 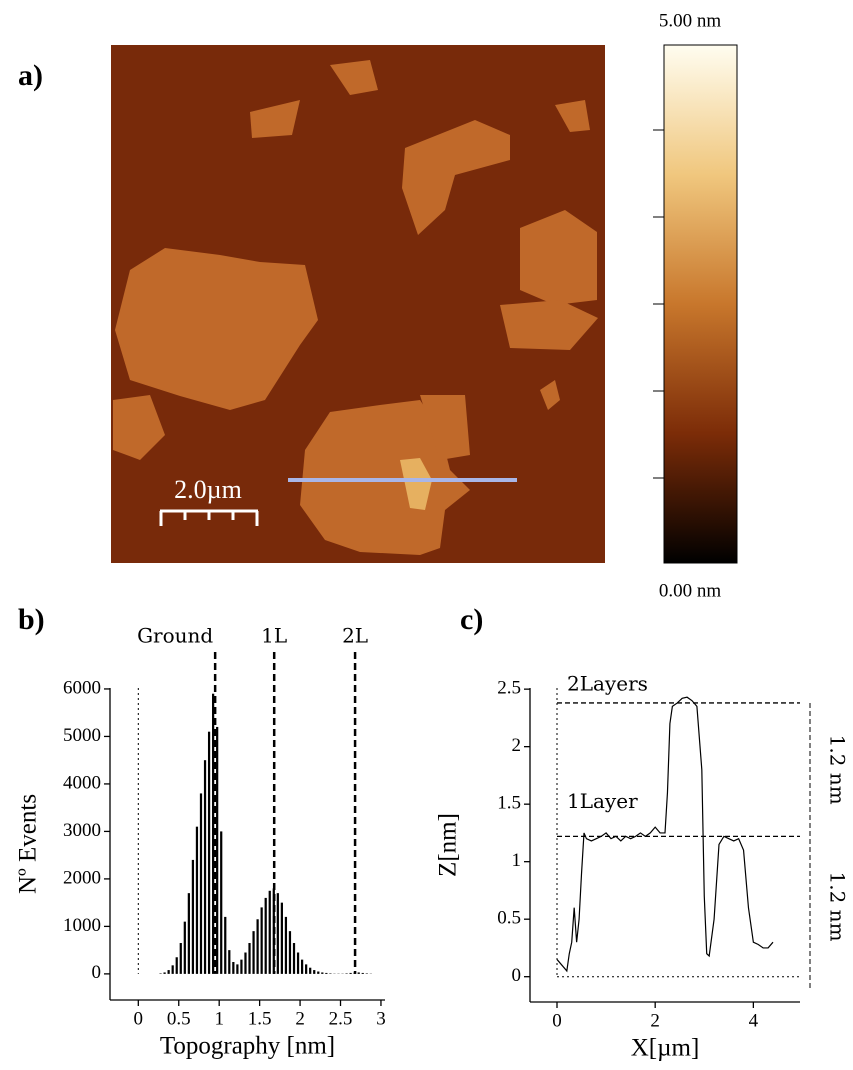 I want to click on x-tick-label: 1.5, so click(x=260, y=1018).